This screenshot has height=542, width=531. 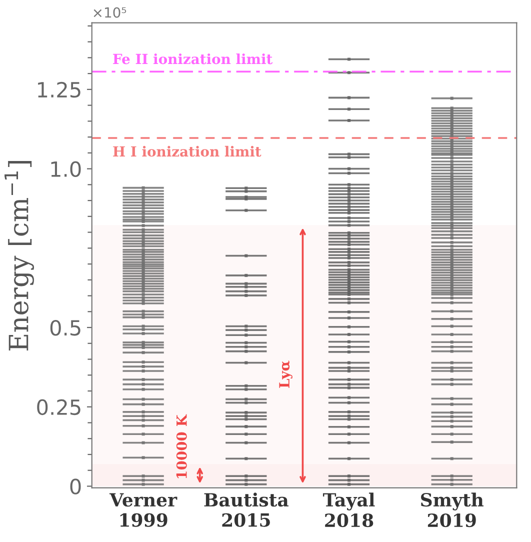 I want to click on y-tick-label: 1.25, so click(x=59, y=90).